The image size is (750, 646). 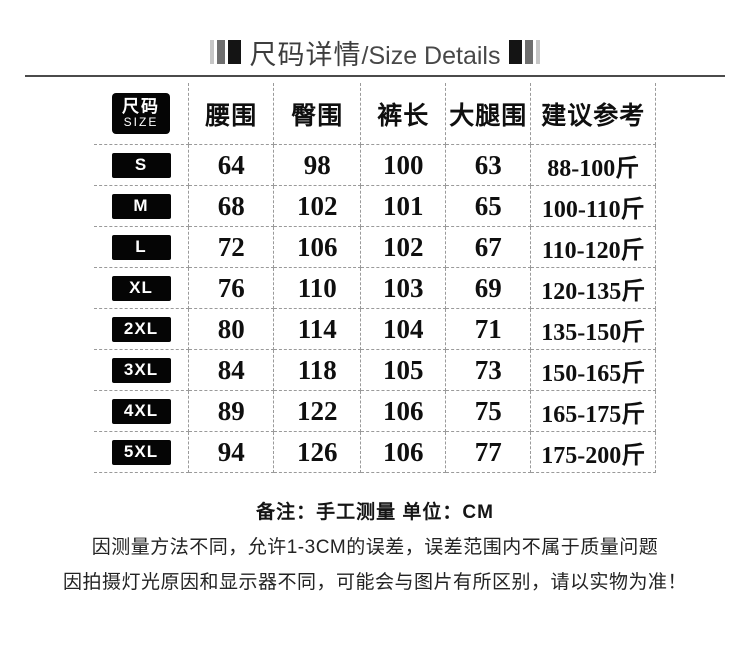 What do you see at coordinates (488, 370) in the screenshot?
I see `thigh-value: 73` at bounding box center [488, 370].